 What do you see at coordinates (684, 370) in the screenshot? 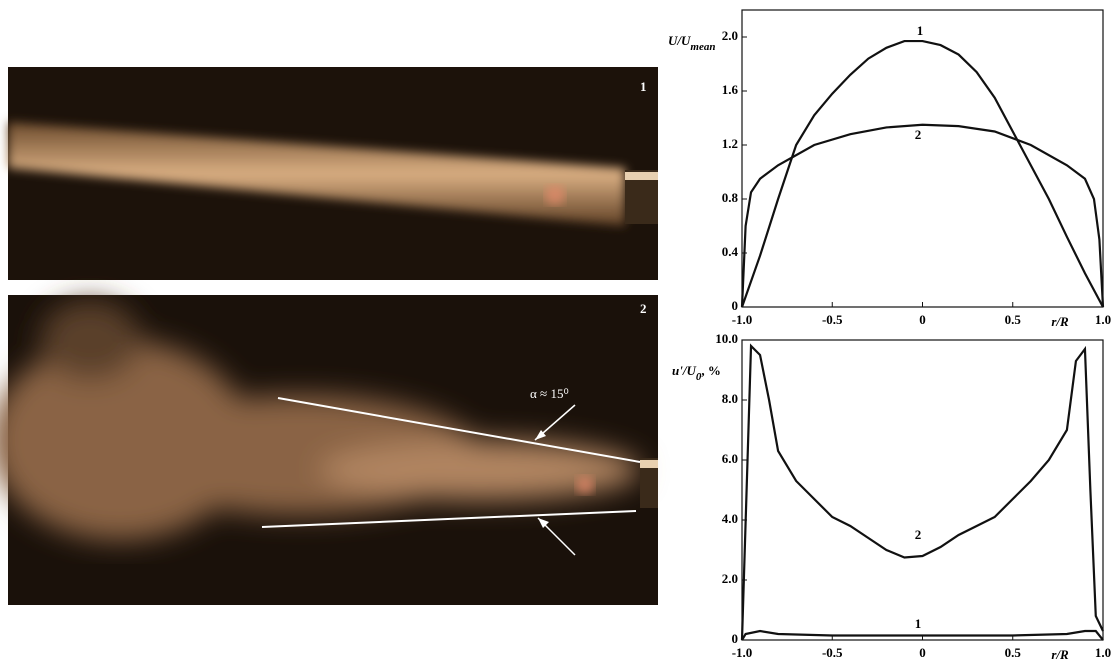
I see `y-axis-label-part: u'/U` at bounding box center [684, 370].